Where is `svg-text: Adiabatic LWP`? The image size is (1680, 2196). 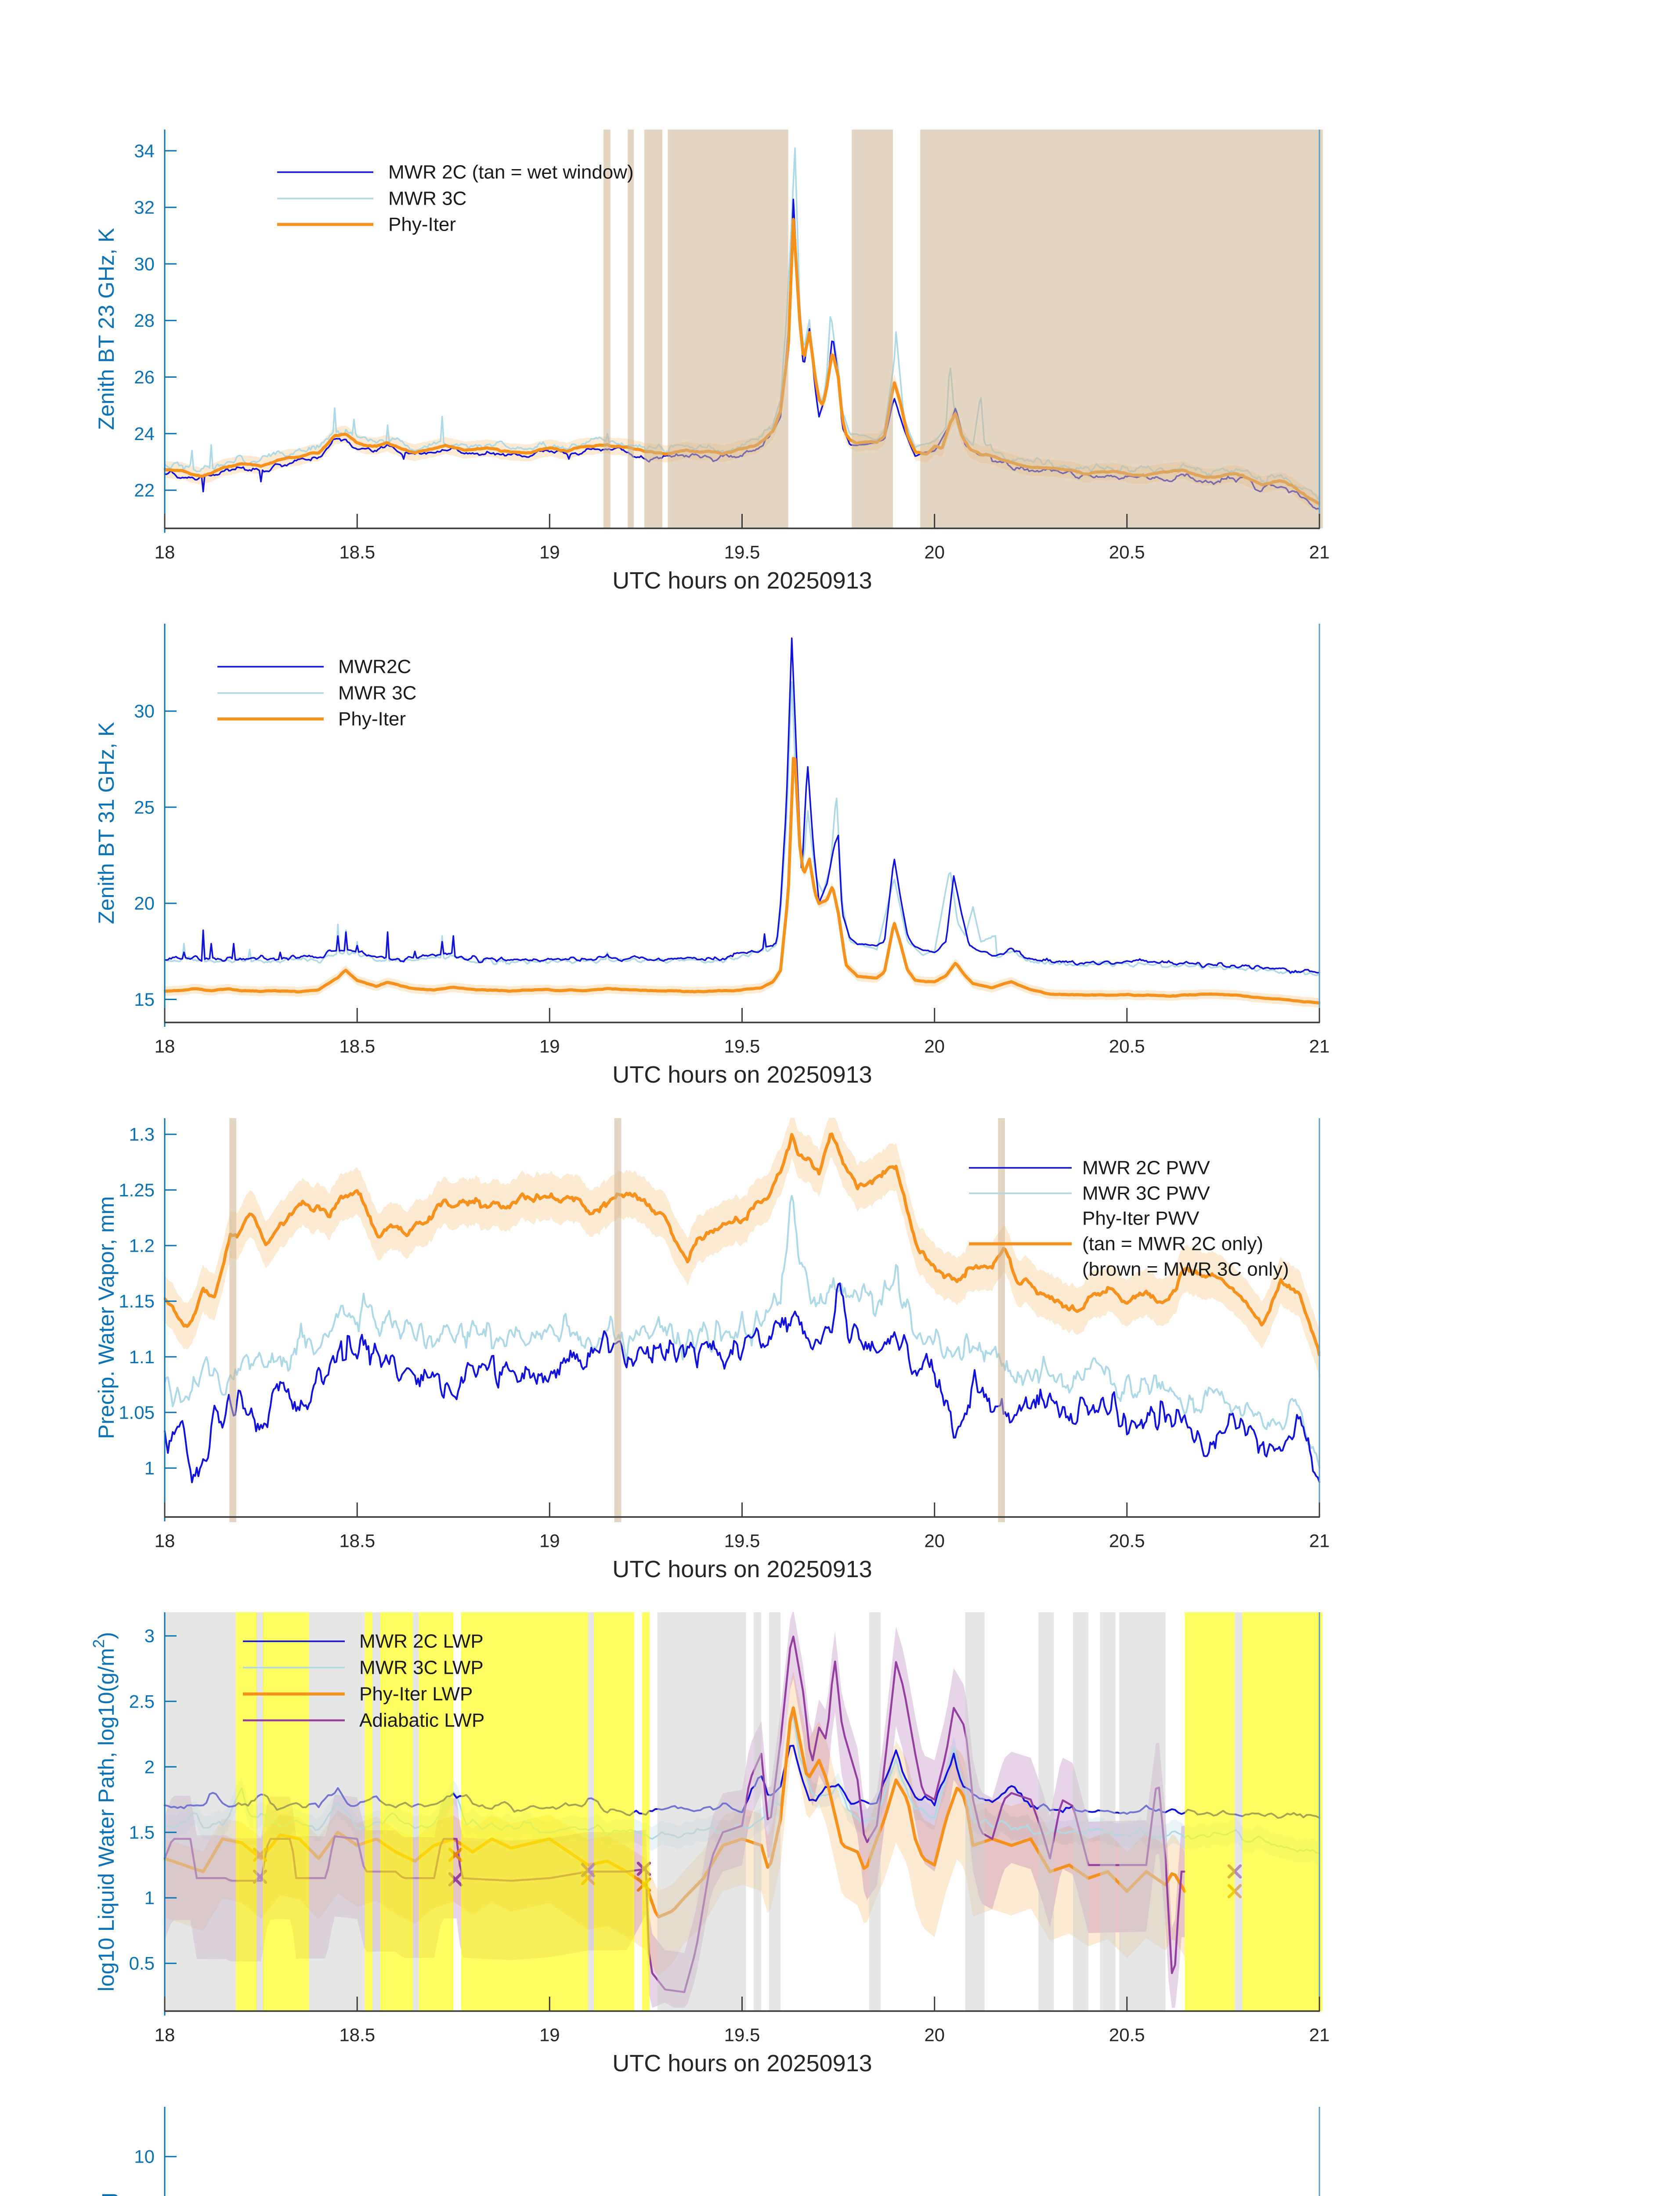 svg-text: Adiabatic LWP is located at coordinates (422, 1720).